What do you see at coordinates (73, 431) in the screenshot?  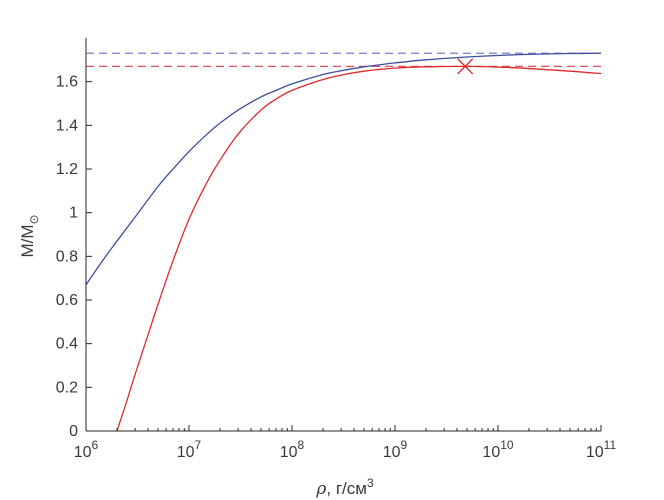 I see `y-tick-label: 0` at bounding box center [73, 431].